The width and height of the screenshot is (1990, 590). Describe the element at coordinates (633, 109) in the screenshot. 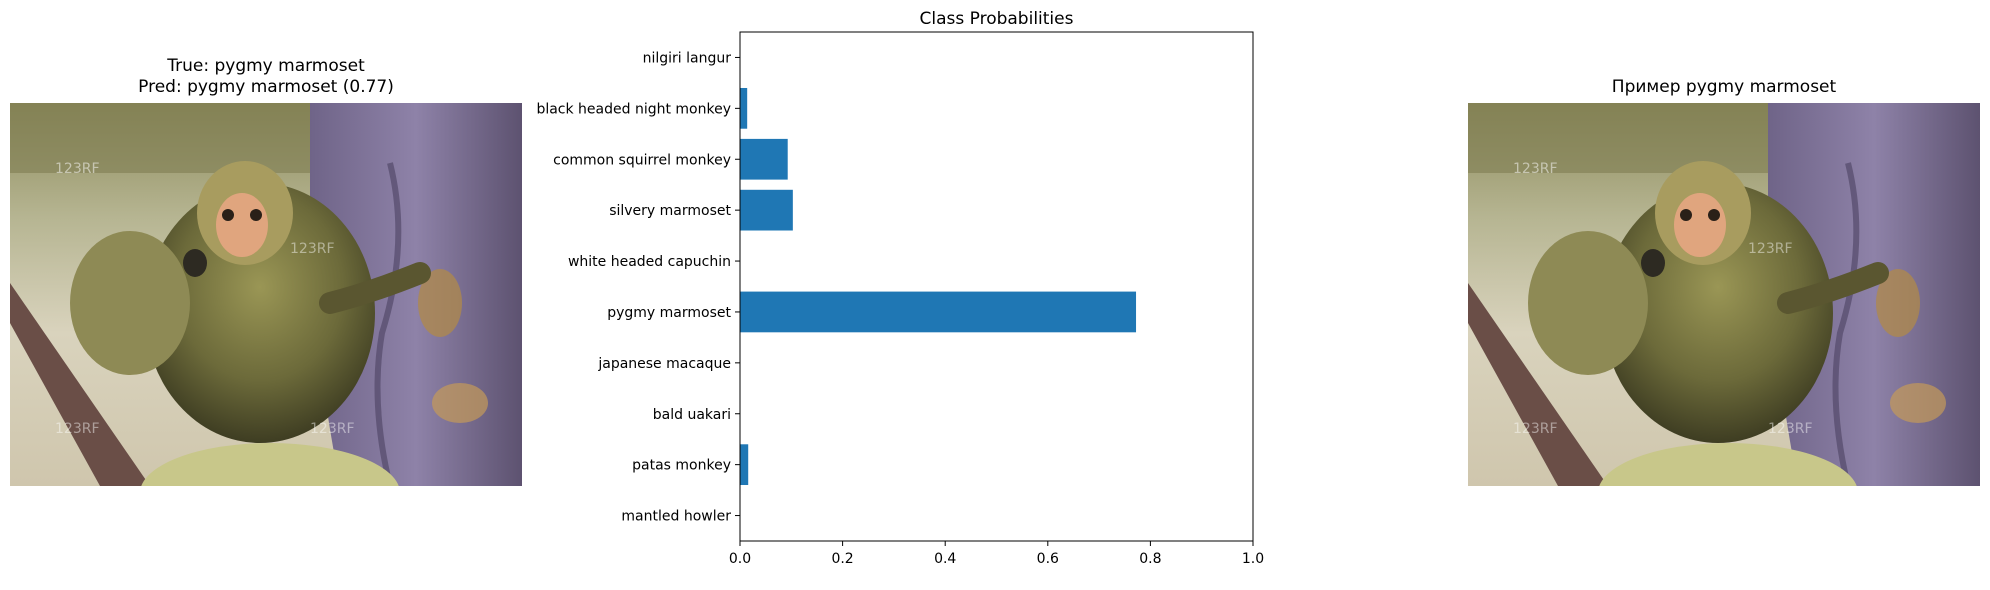

I see `y-tick-label: black headed night monkey` at that location.